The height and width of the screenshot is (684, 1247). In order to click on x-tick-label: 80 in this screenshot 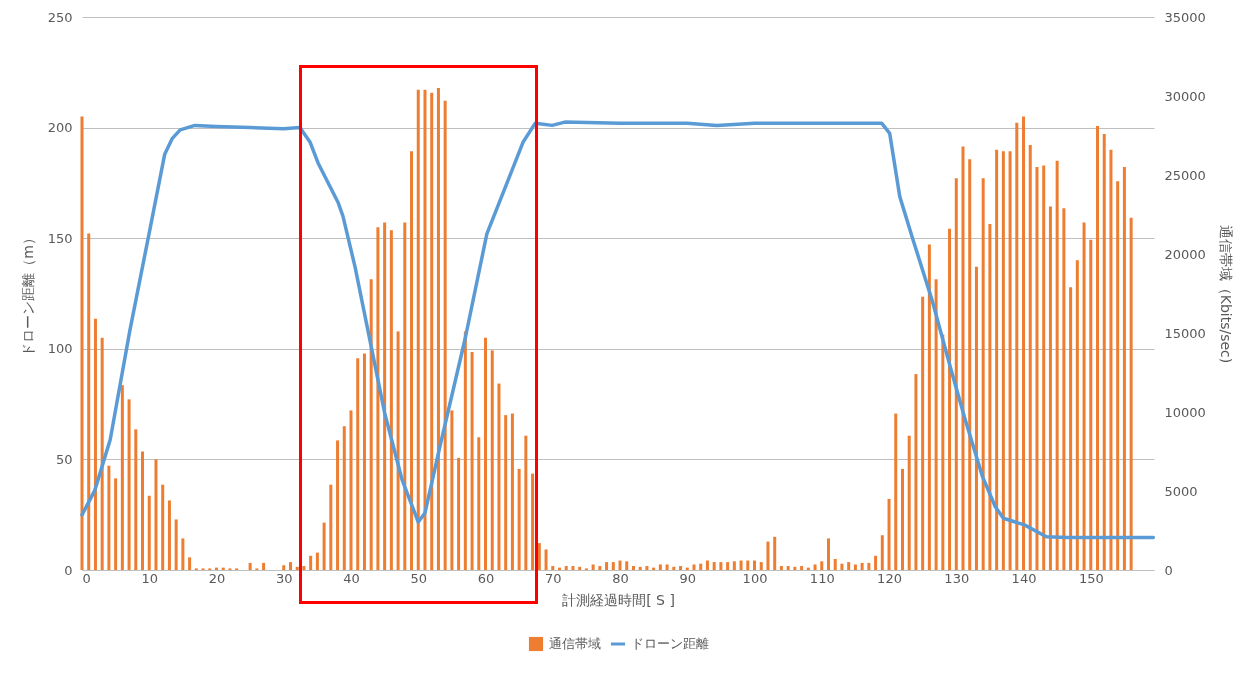, I will do `click(620, 578)`.